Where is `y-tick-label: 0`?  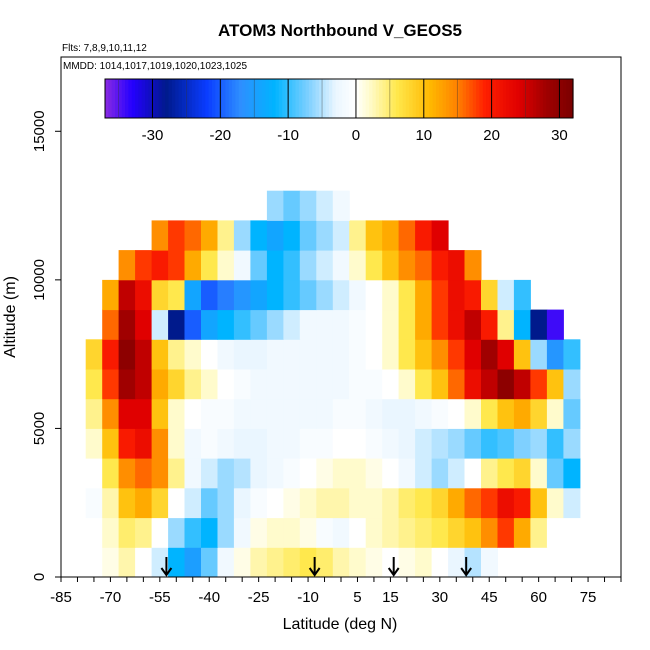 y-tick-label: 0 is located at coordinates (39, 577).